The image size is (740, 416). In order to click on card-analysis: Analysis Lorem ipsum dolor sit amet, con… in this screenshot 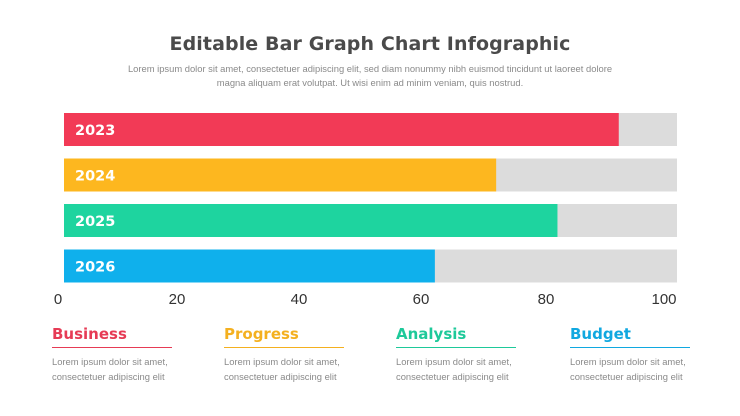, I will do `click(457, 353)`.